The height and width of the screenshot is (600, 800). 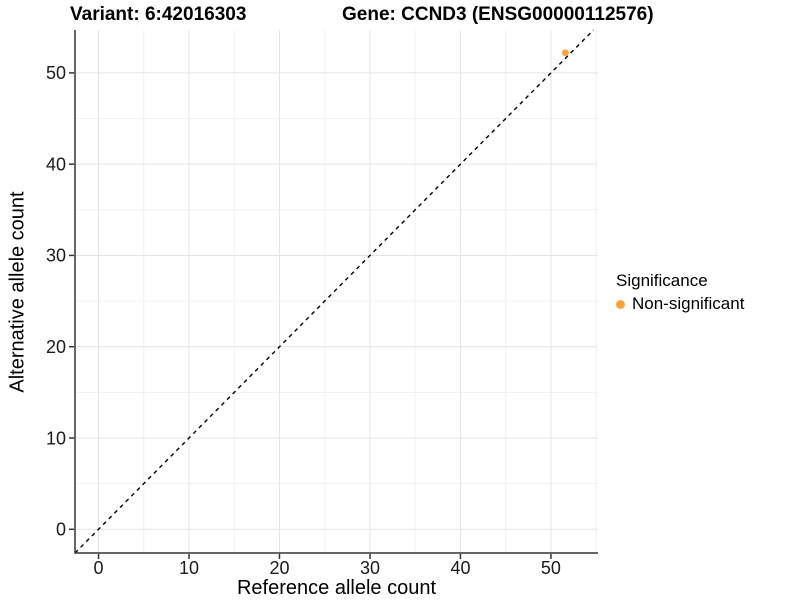 I want to click on legend-point-icon, so click(x=620, y=304).